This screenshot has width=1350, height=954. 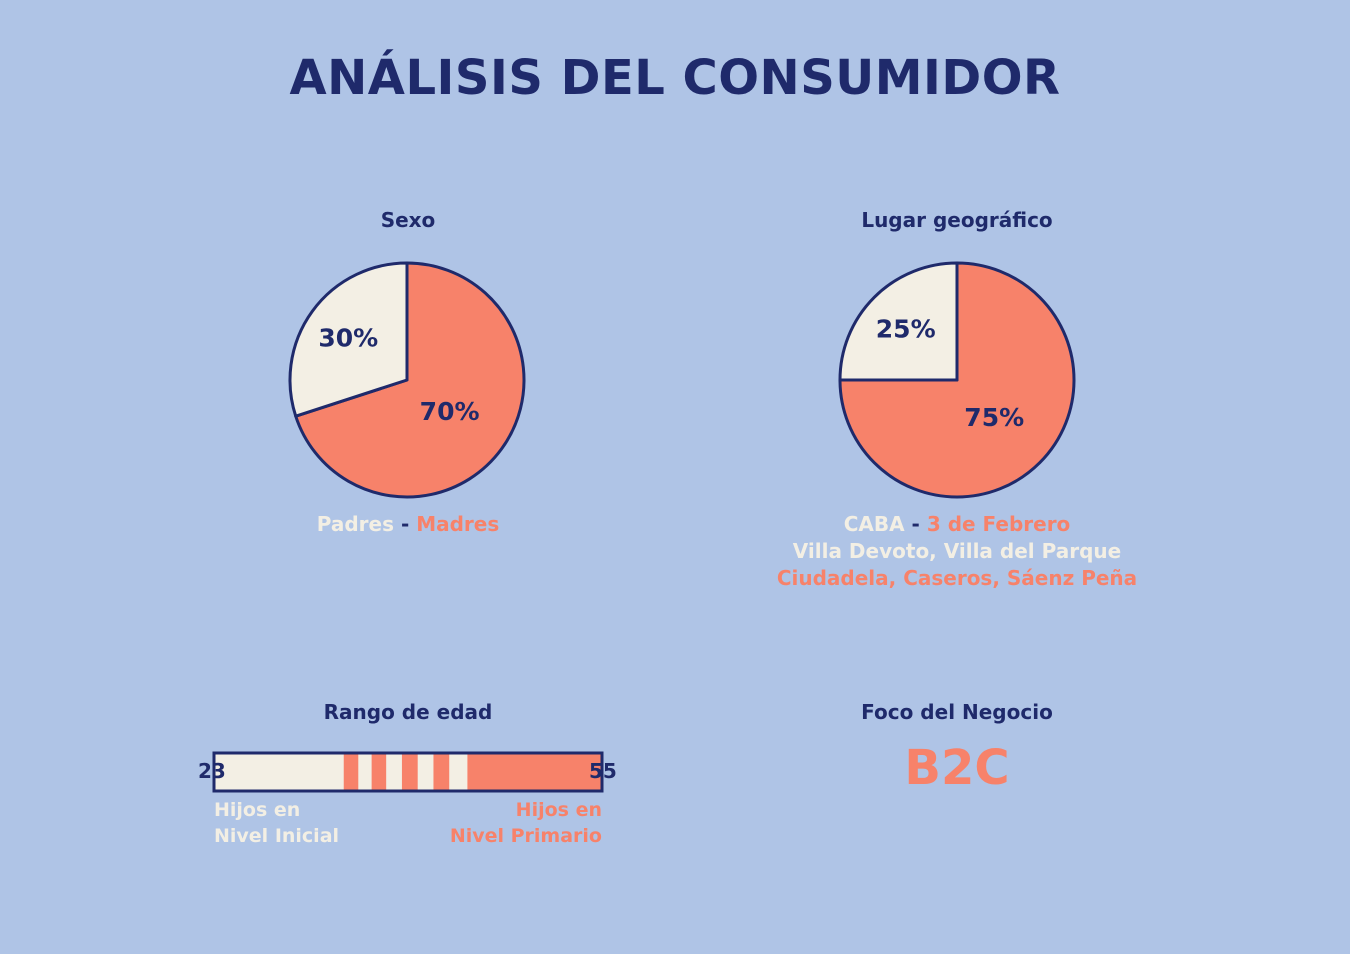 I want to click on pie-slice-madres, so click(x=410, y=380).